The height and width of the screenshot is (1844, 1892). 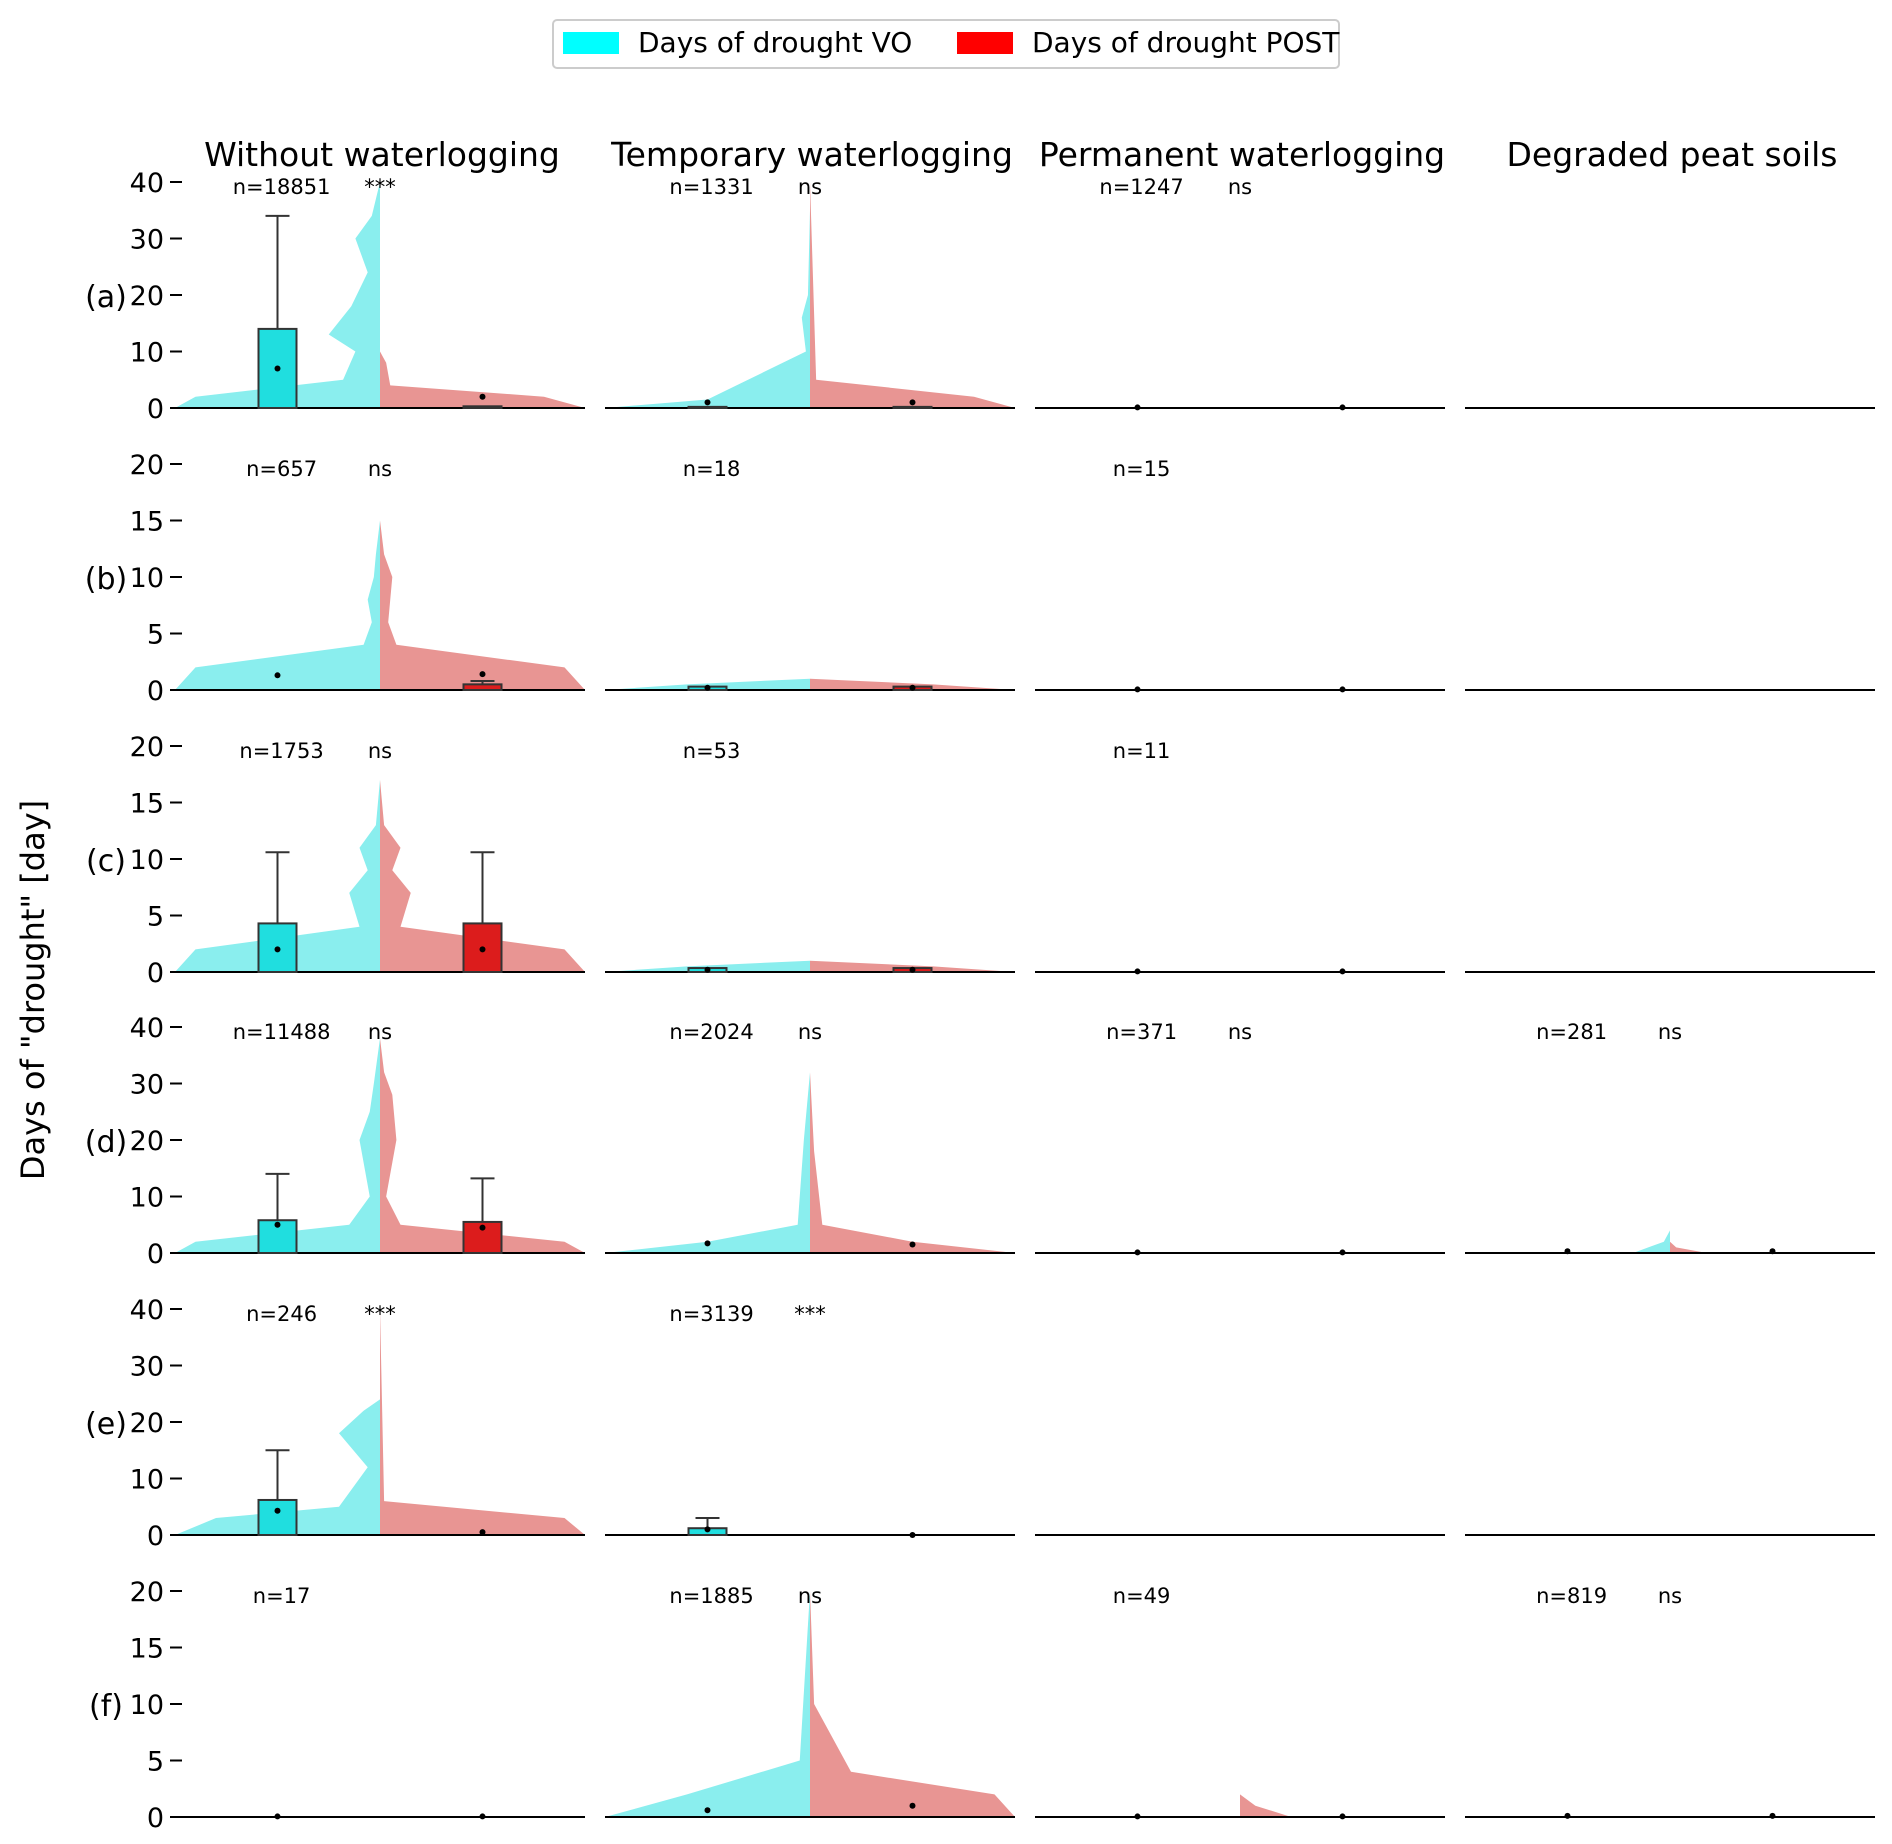 What do you see at coordinates (810, 856) in the screenshot?
I see `panel-c-2: n=53` at bounding box center [810, 856].